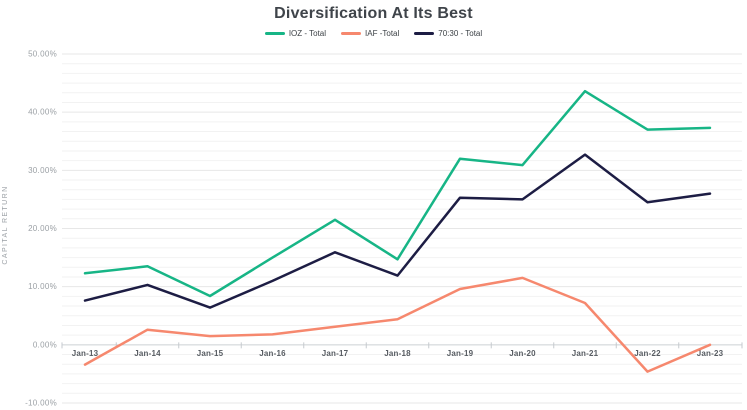  What do you see at coordinates (147, 353) in the screenshot?
I see `x-tick-label: Jan-14` at bounding box center [147, 353].